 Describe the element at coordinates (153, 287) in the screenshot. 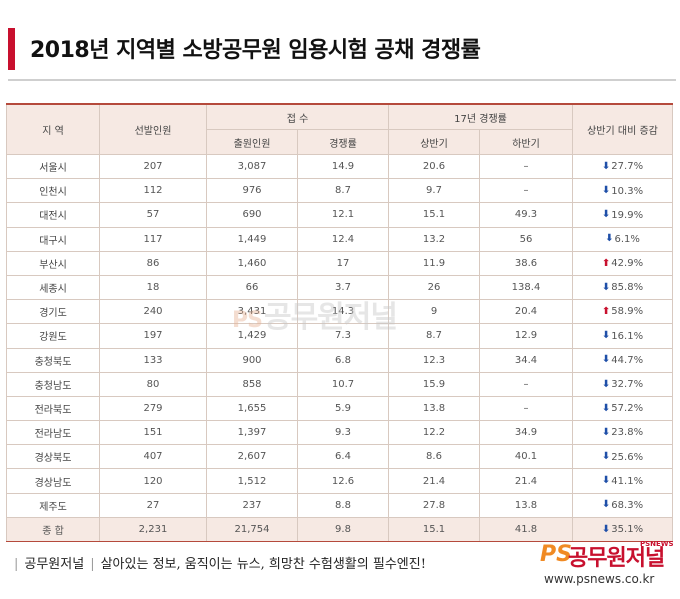

I see `row-quota: 18` at that location.